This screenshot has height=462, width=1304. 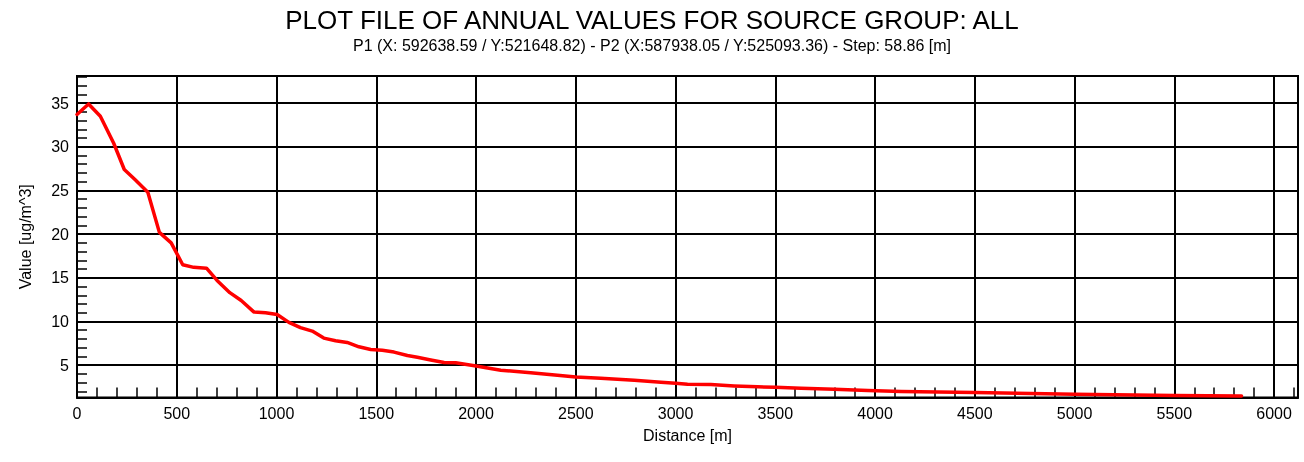 What do you see at coordinates (60, 190) in the screenshot?
I see `y-tick-label: 25` at bounding box center [60, 190].